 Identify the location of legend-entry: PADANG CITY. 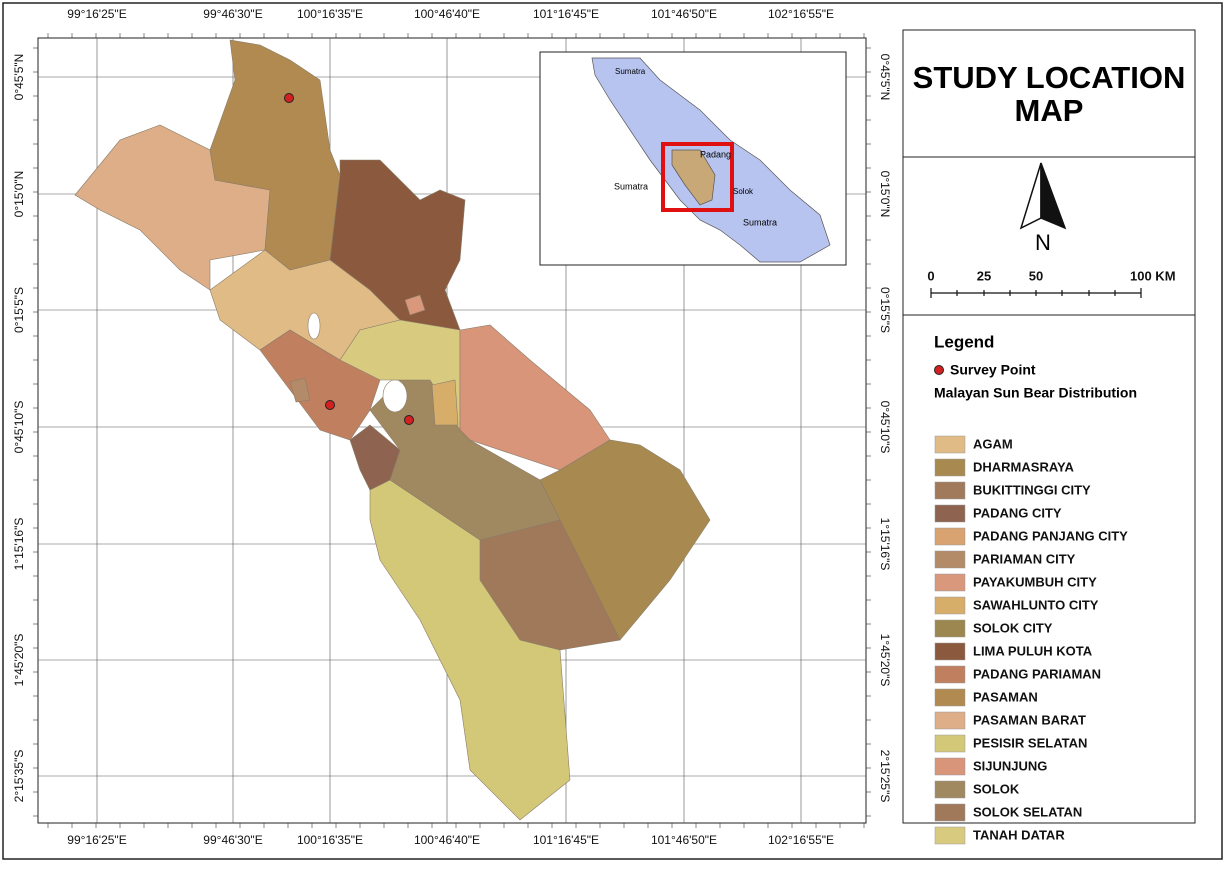
(1017, 512).